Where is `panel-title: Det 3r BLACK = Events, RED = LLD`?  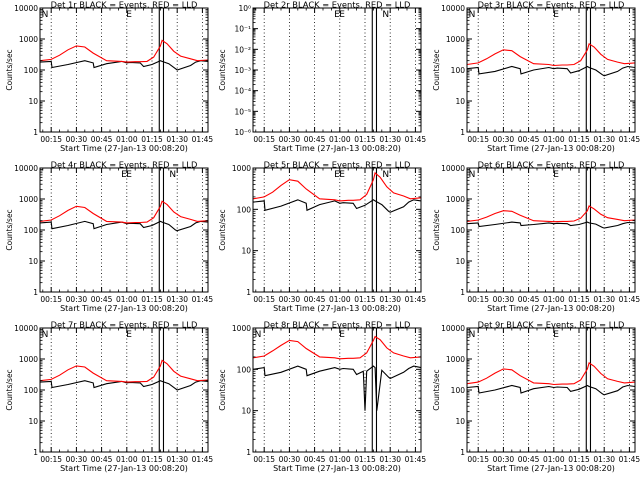 panel-title: Det 3r BLACK = Events, RED = LLD is located at coordinates (551, 5).